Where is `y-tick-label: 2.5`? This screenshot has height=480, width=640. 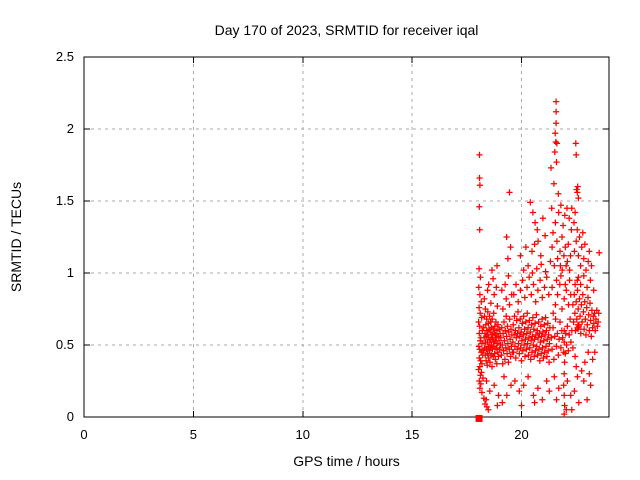
y-tick-label: 2.5 is located at coordinates (64, 56).